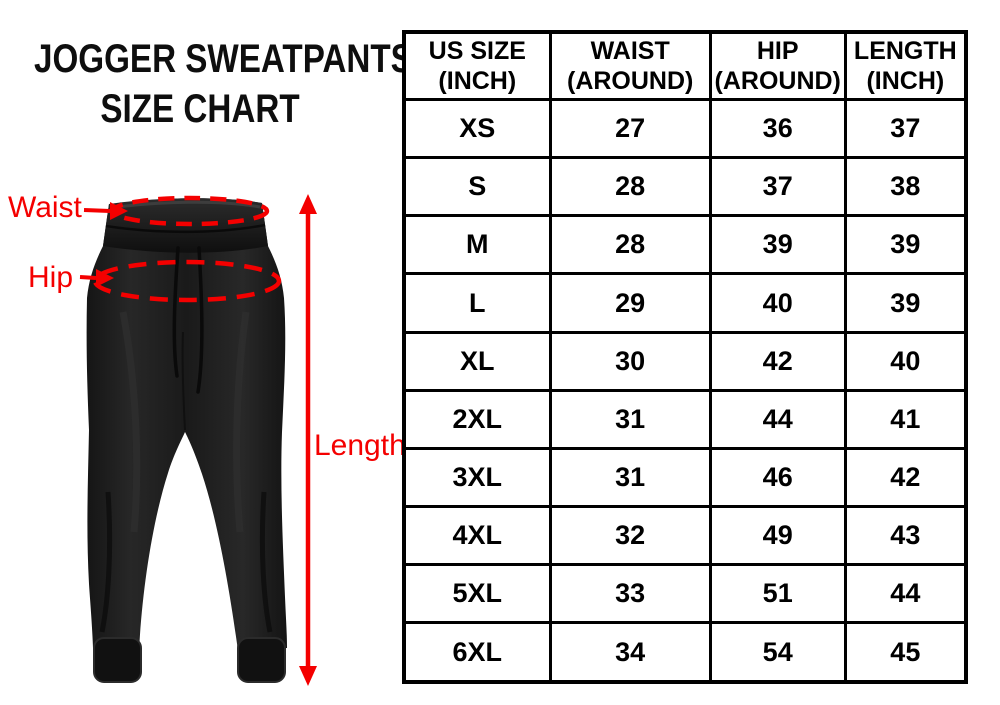  I want to click on header-hip-line2: (AROUND), so click(777, 81).